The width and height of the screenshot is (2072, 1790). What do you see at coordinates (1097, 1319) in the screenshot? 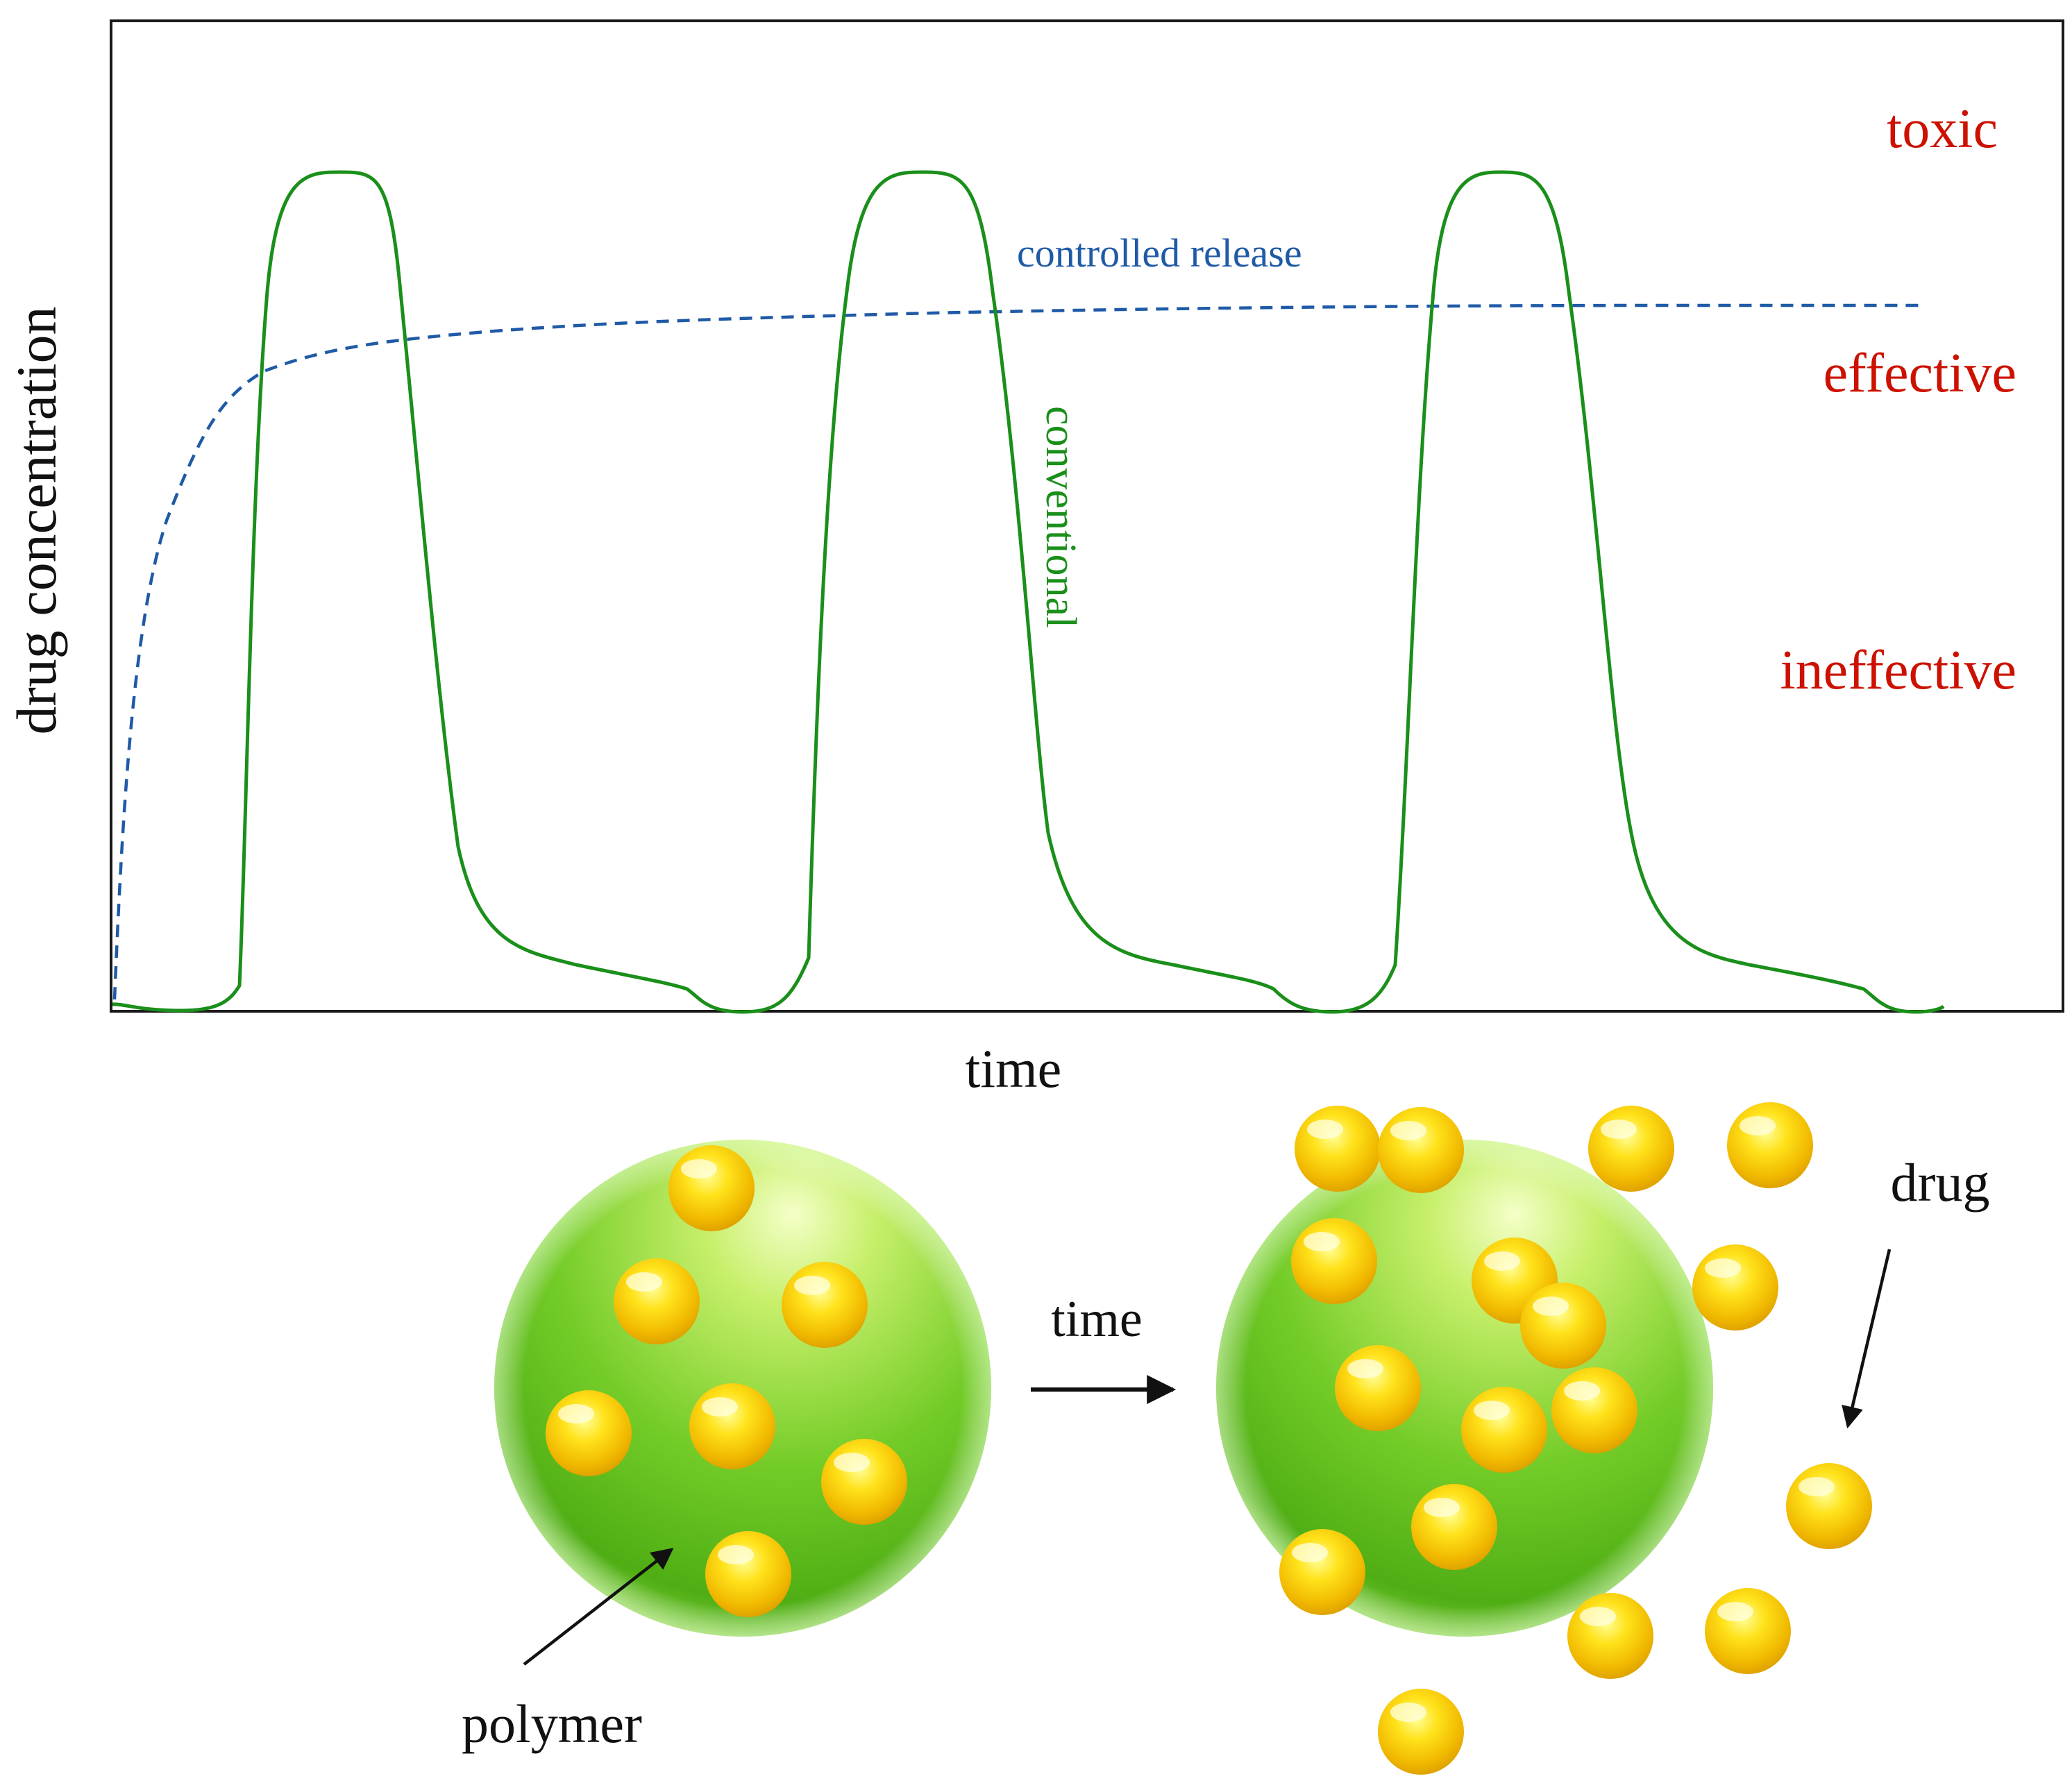
I see `time-arrow-label: time` at bounding box center [1097, 1319].